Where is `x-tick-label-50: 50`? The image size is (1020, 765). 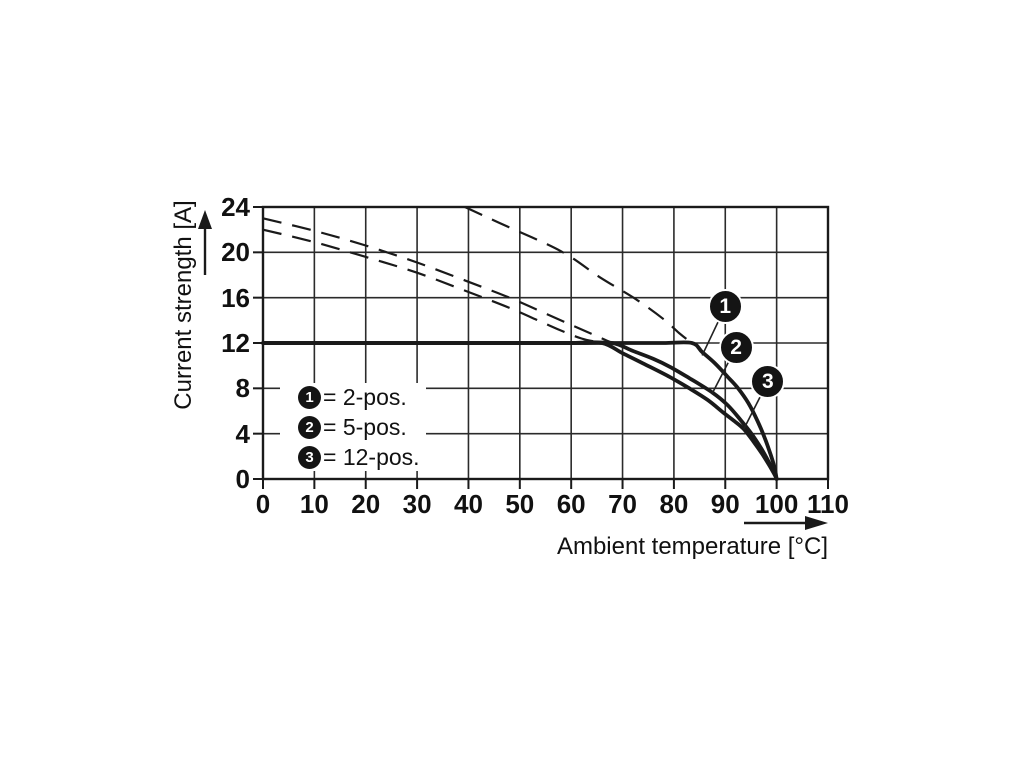 x-tick-label-50: 50 is located at coordinates (520, 504).